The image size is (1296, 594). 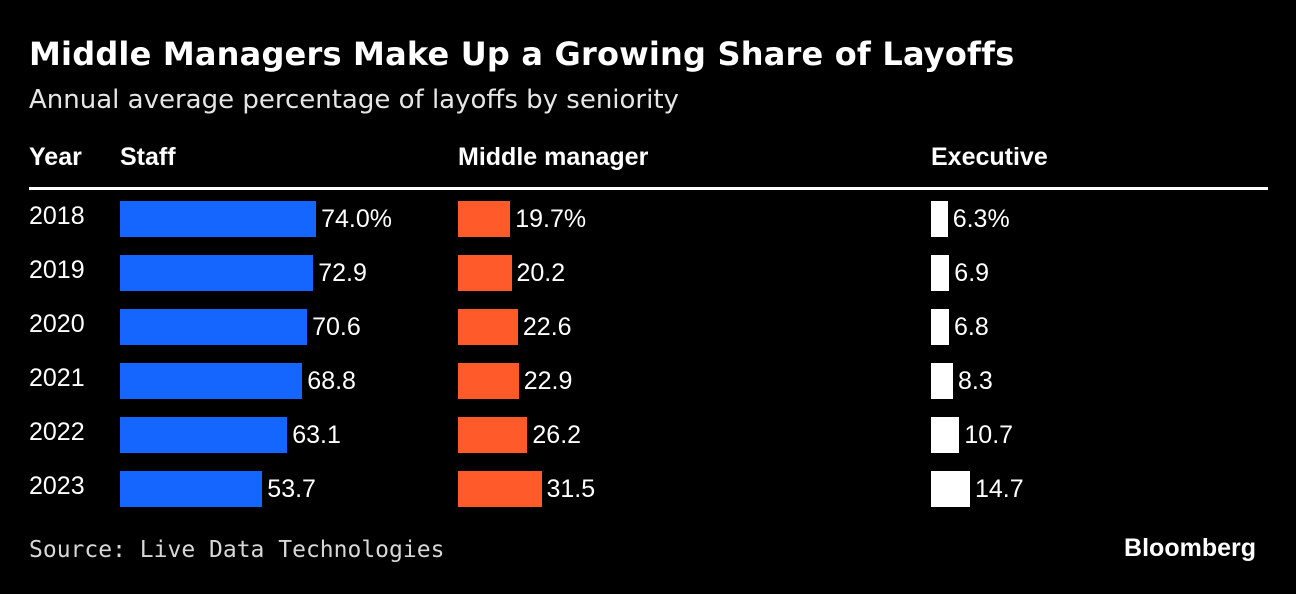 I want to click on value-label-middle-manager-2021: 22.9, so click(x=548, y=381).